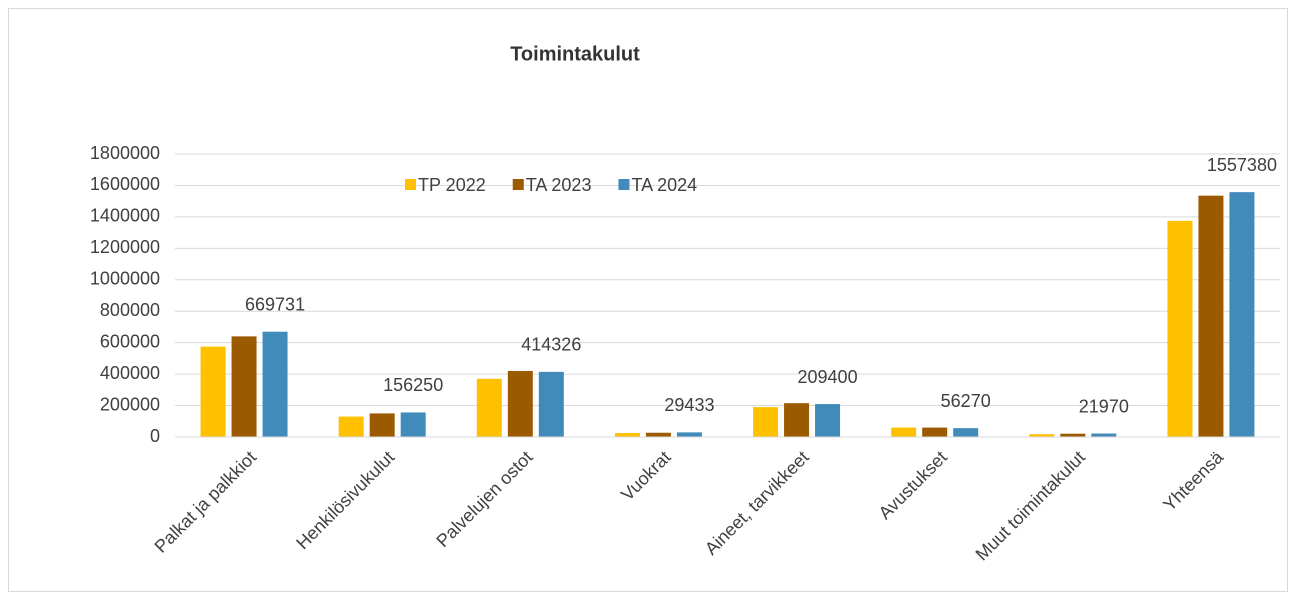 Image resolution: width=1296 pixels, height=600 pixels. What do you see at coordinates (413, 385) in the screenshot?
I see `data-label: 156250` at bounding box center [413, 385].